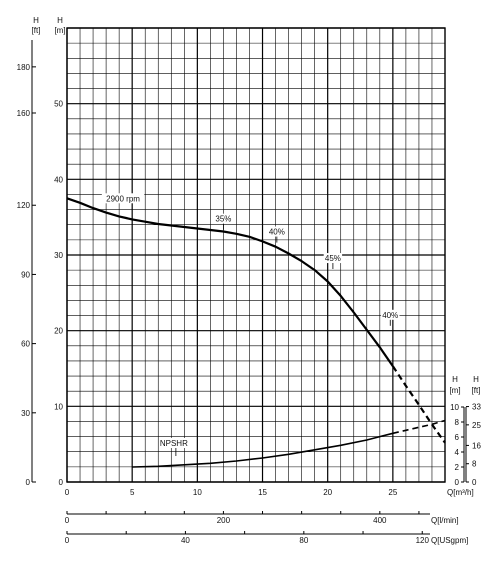  What do you see at coordinates (36, 30) in the screenshot?
I see `axis-unit-head-ft: [ft]` at bounding box center [36, 30].